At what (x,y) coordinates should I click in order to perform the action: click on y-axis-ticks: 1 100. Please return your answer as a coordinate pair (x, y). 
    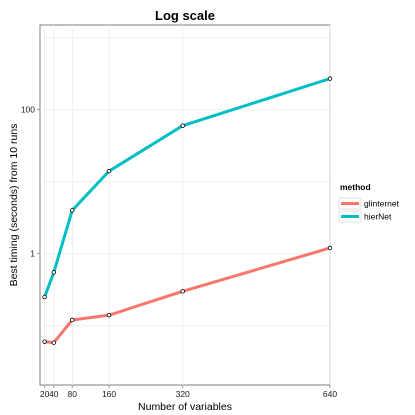
    Looking at the image, I should click on (30, 182).